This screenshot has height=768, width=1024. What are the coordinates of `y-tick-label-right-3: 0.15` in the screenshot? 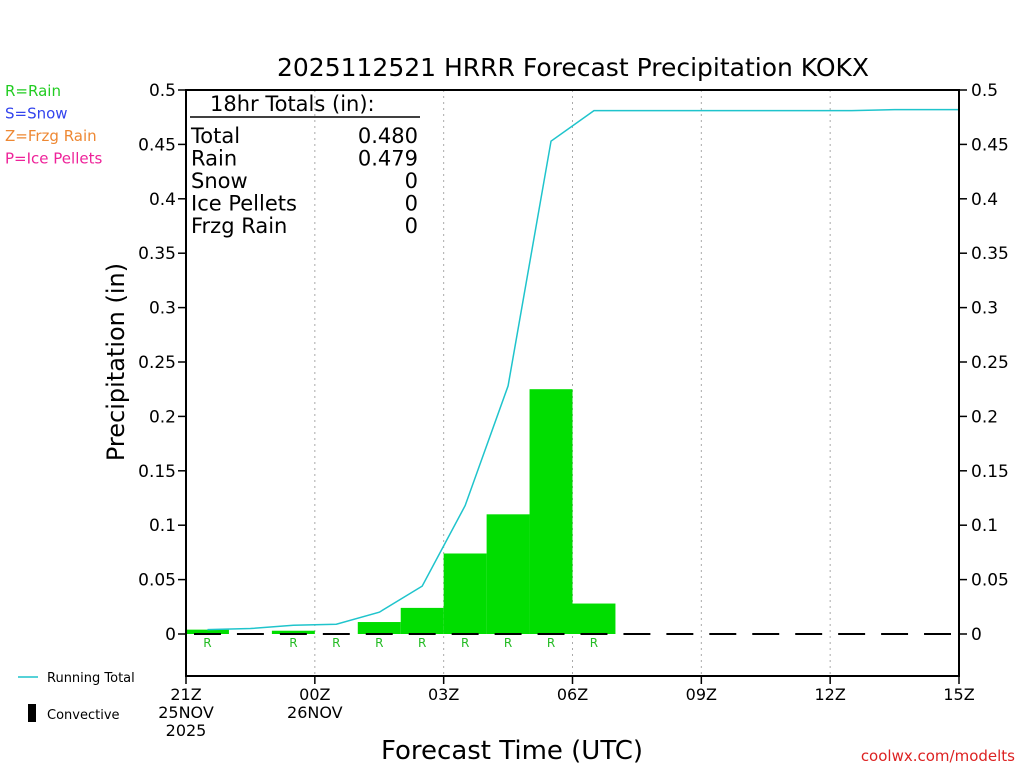 It's located at (990, 472).